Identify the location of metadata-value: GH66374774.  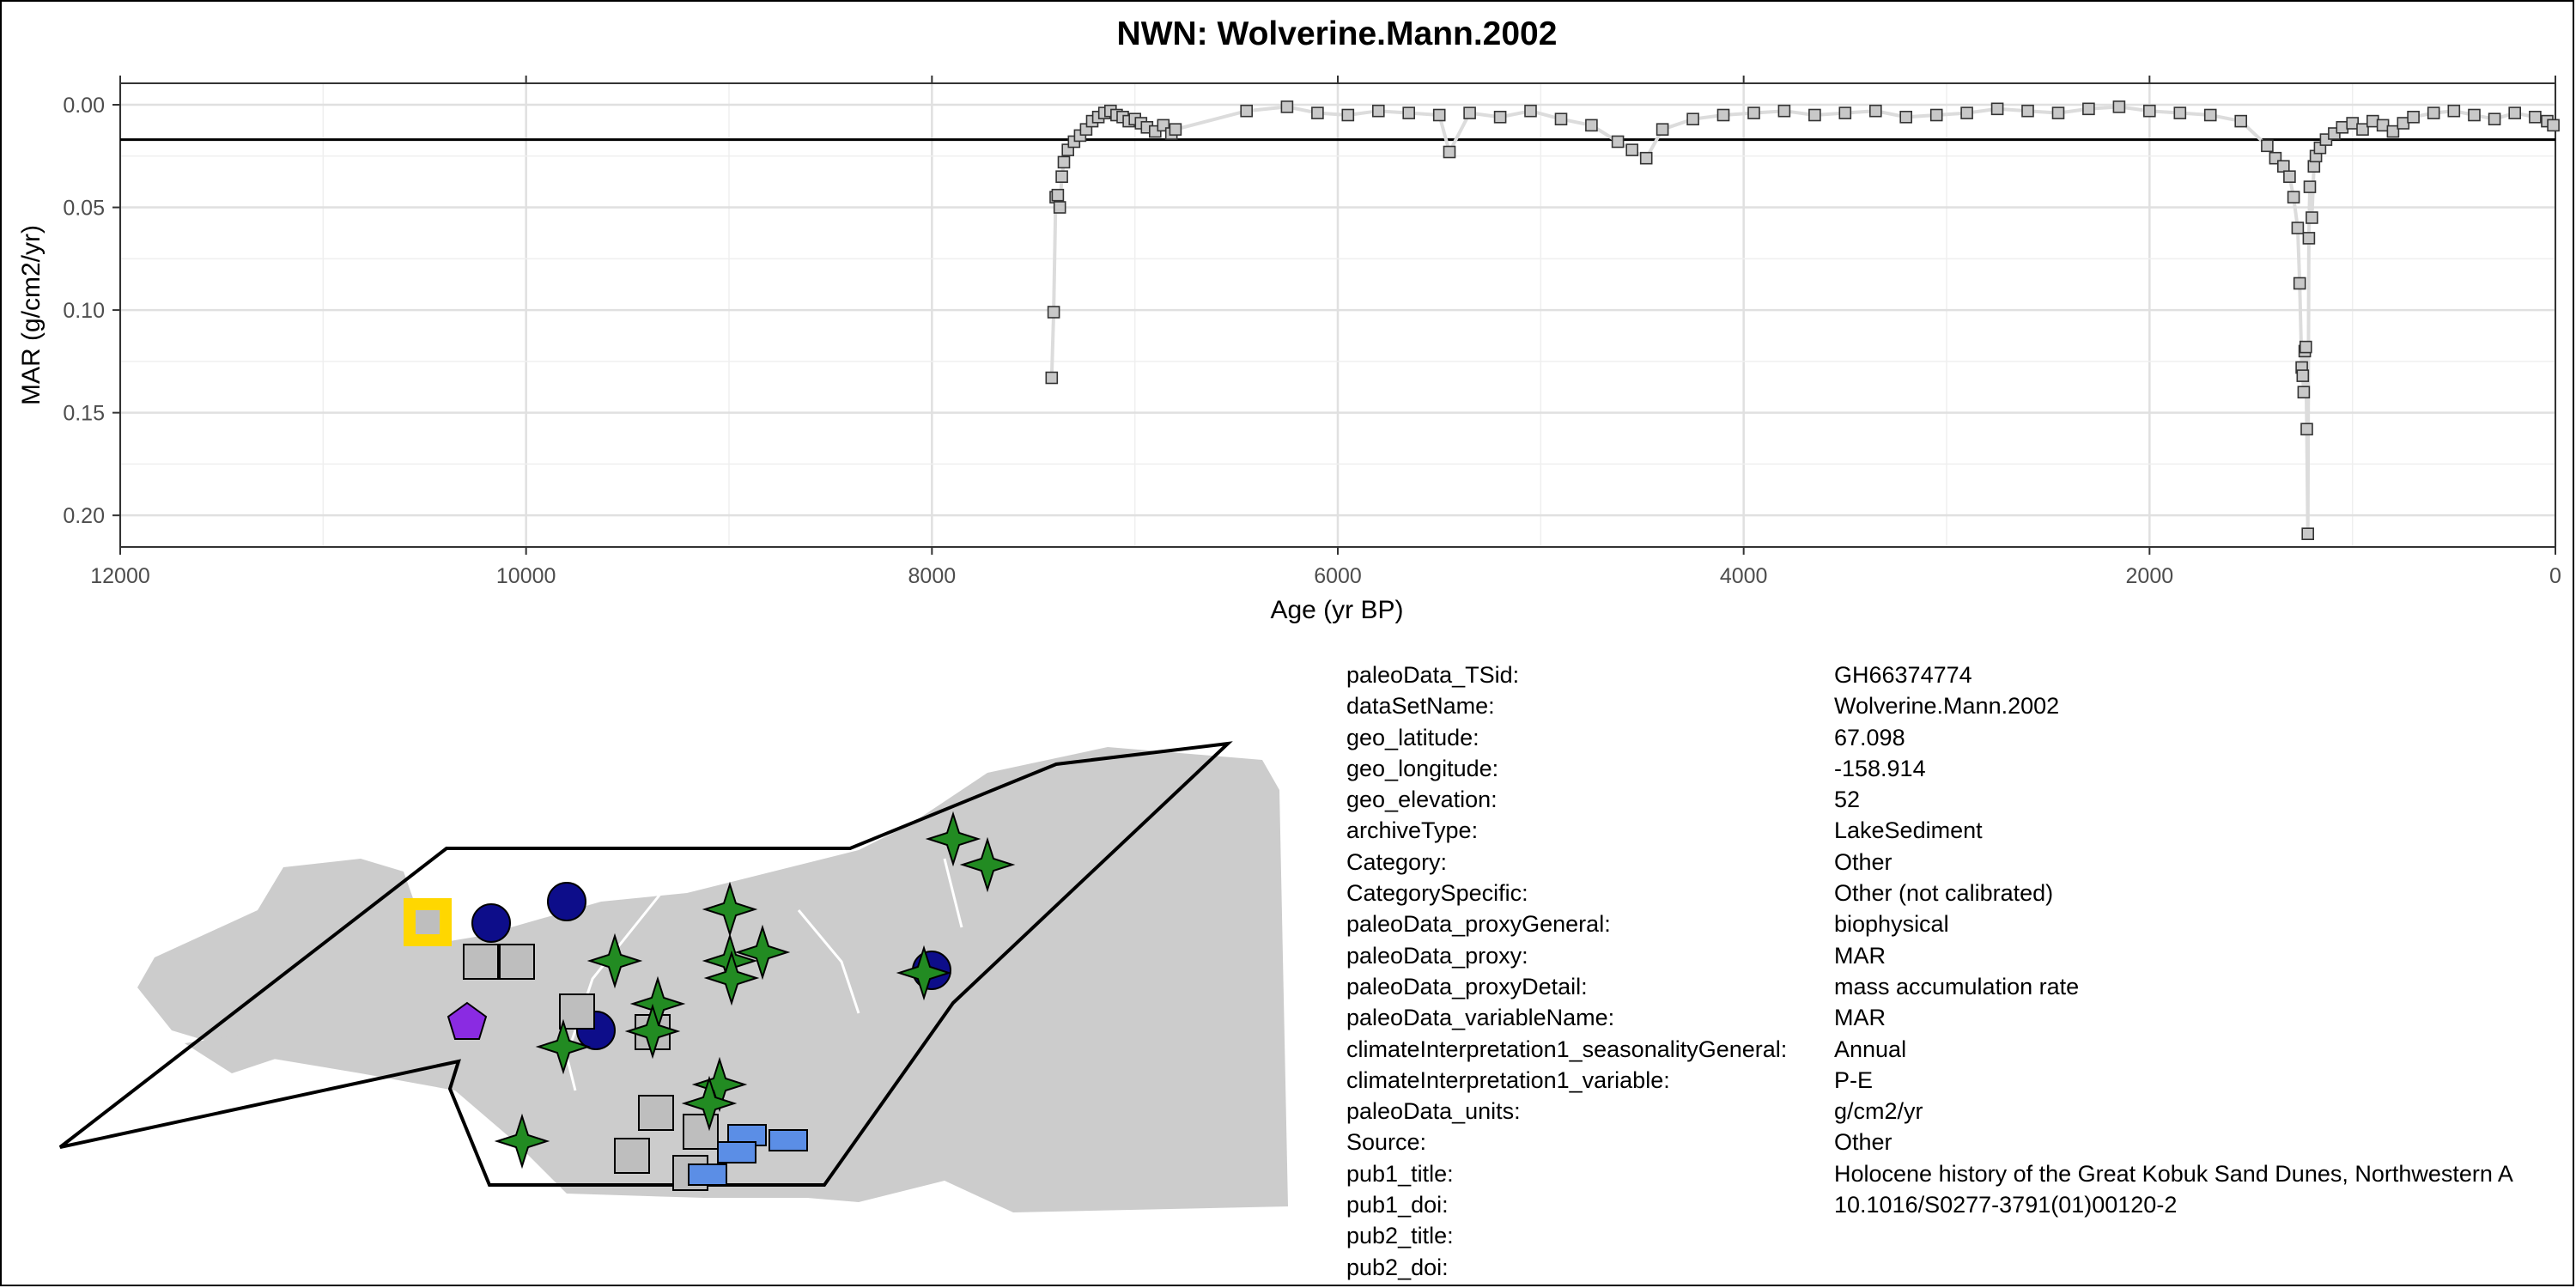
(1903, 675).